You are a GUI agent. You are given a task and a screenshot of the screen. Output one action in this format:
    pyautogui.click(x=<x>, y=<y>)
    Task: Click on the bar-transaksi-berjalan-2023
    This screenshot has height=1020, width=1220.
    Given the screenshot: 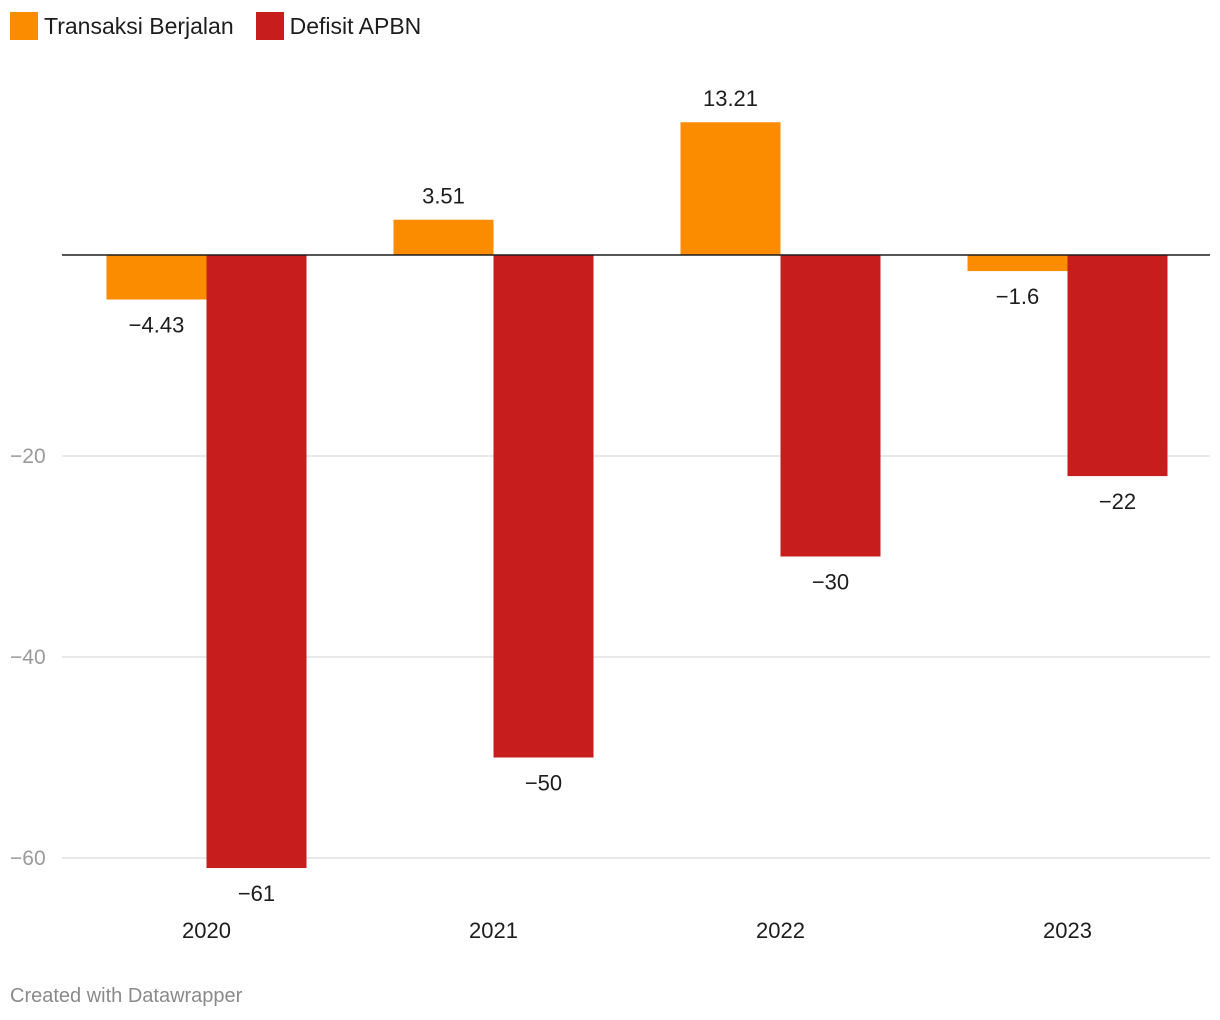 What is the action you would take?
    pyautogui.click(x=1017, y=263)
    